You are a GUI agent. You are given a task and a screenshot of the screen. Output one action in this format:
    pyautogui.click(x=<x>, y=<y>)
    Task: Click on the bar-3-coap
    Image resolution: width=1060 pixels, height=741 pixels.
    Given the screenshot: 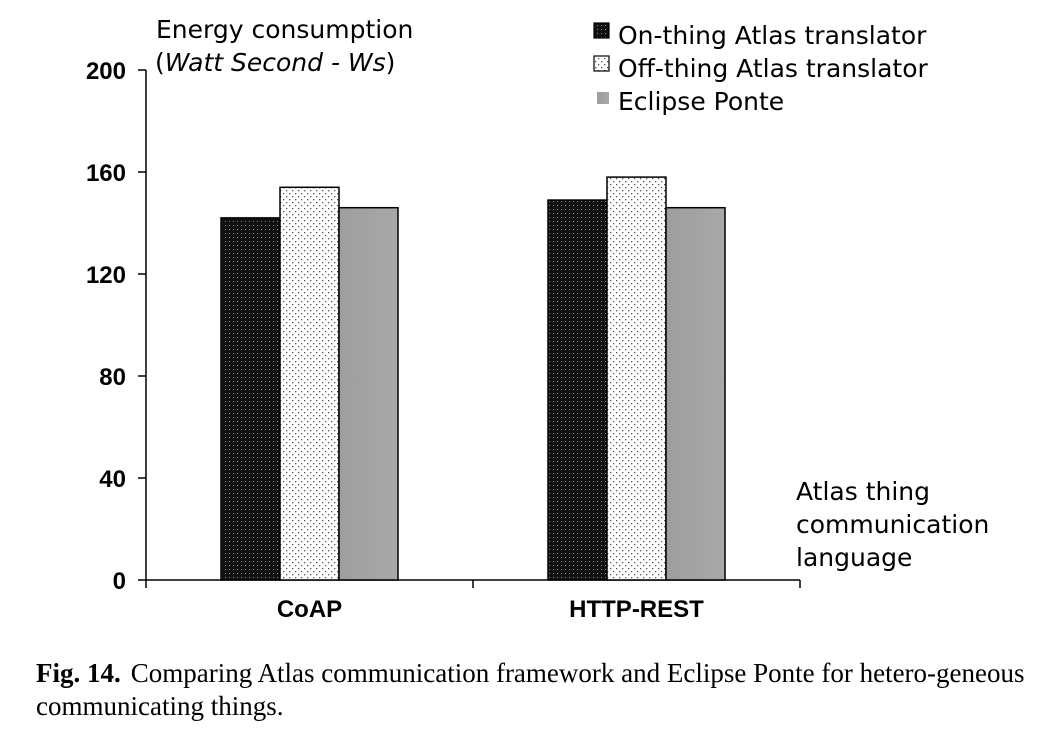 What is the action you would take?
    pyautogui.click(x=368, y=393)
    